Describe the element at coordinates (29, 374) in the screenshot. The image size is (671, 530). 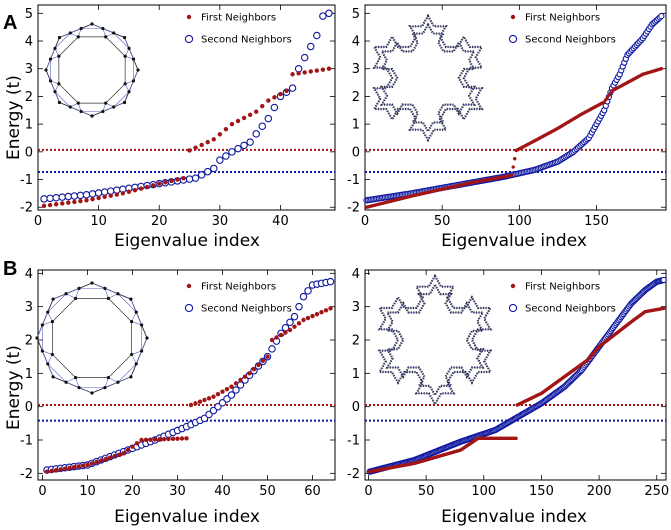
I see `y-tick-label: 1` at that location.